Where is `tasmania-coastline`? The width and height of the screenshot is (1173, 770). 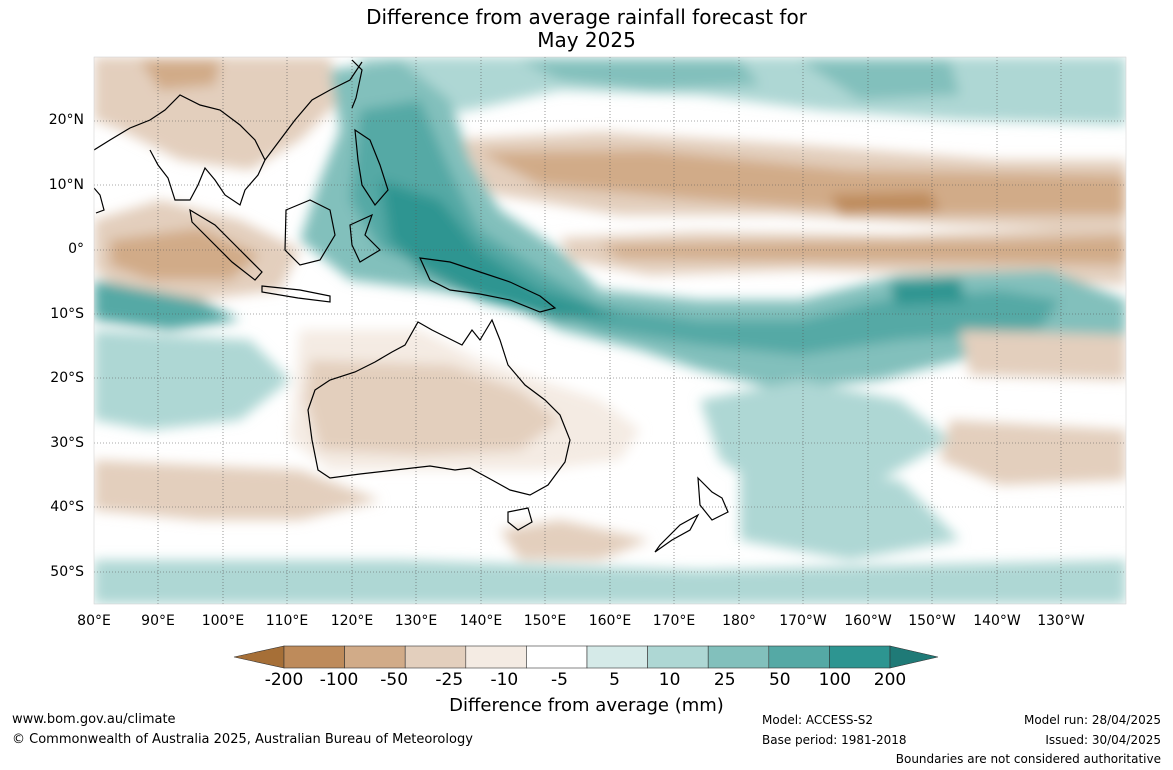 tasmania-coastline is located at coordinates (520, 519).